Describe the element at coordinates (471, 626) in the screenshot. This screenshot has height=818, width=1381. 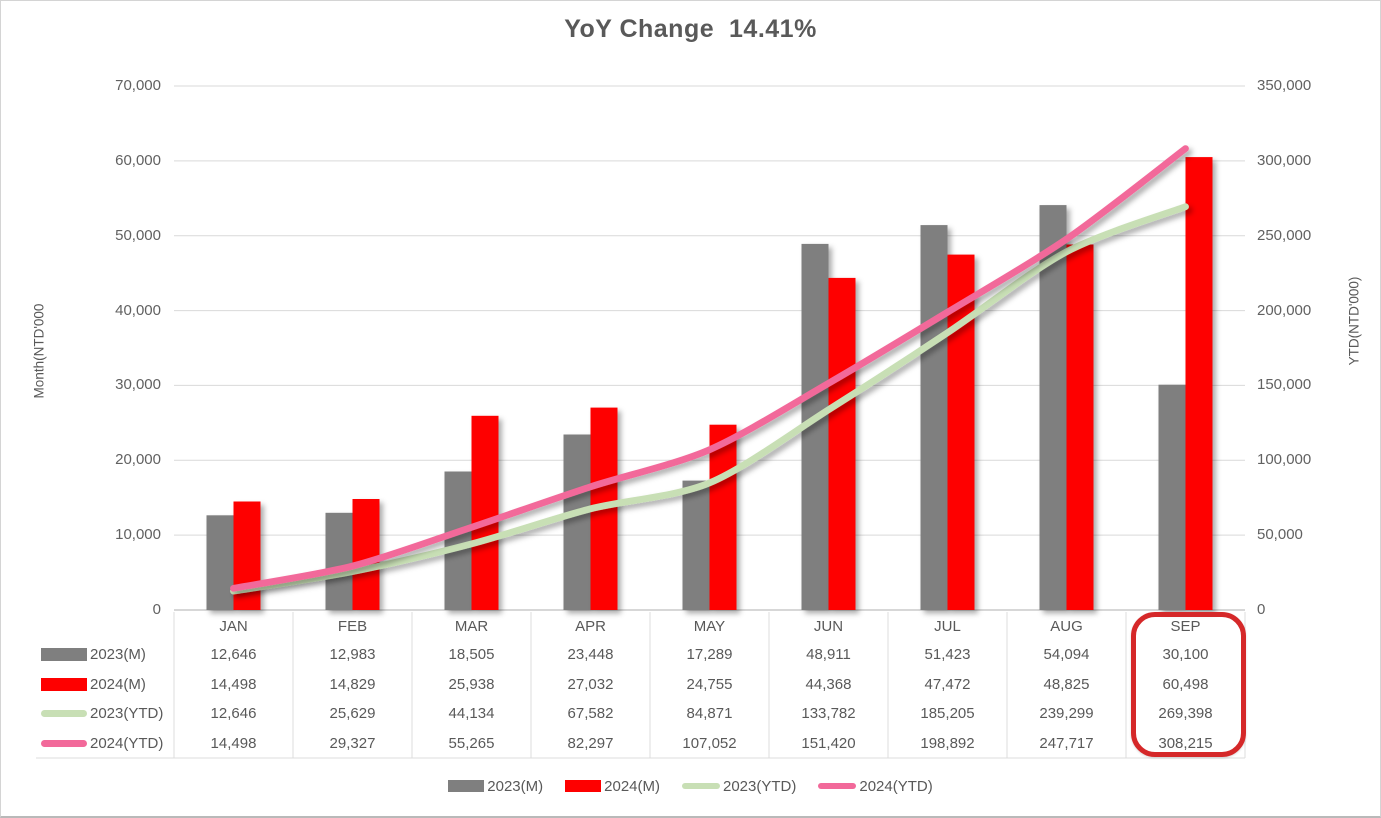
I see `table-month-header: MAR` at that location.